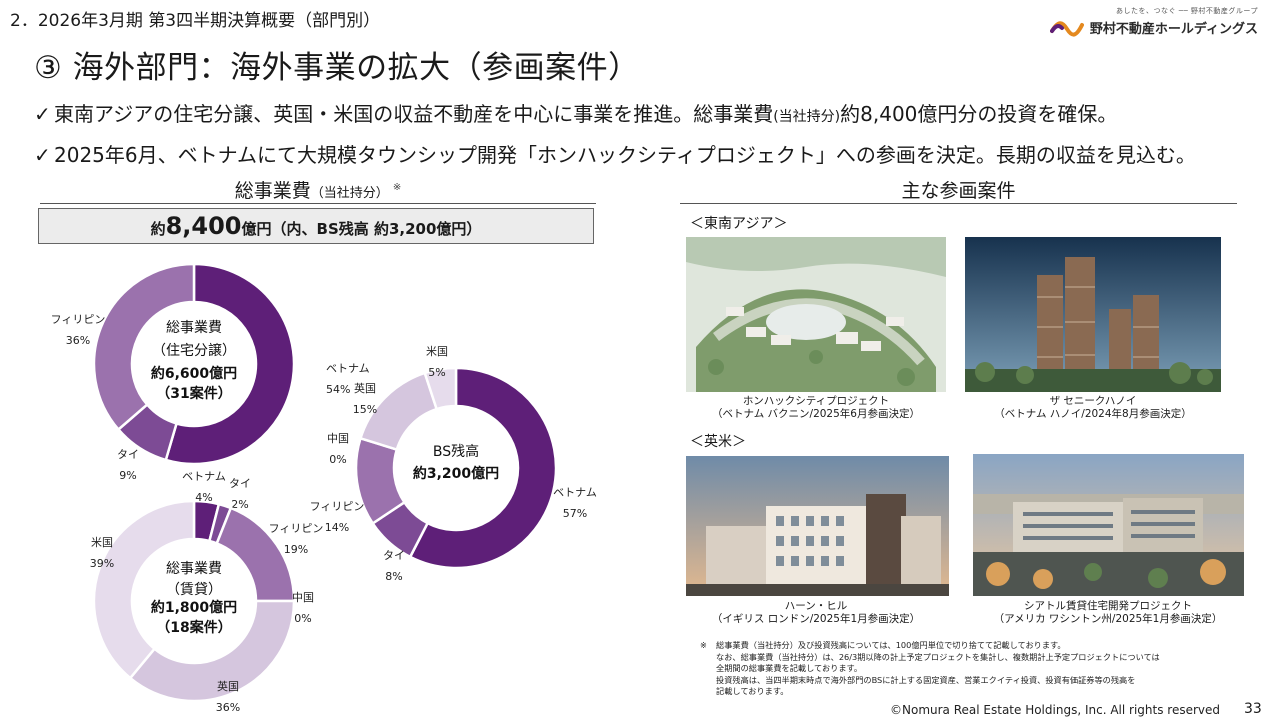  I want to click on donut-center-label: （31案件）, so click(193, 393).